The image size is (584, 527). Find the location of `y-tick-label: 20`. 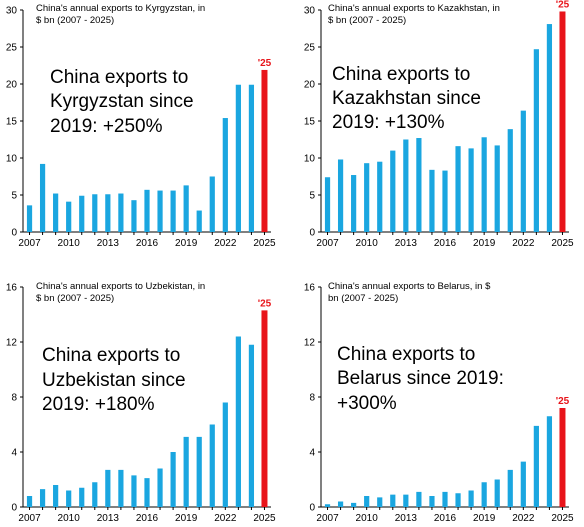

y-tick-label: 20 is located at coordinates (12, 85).